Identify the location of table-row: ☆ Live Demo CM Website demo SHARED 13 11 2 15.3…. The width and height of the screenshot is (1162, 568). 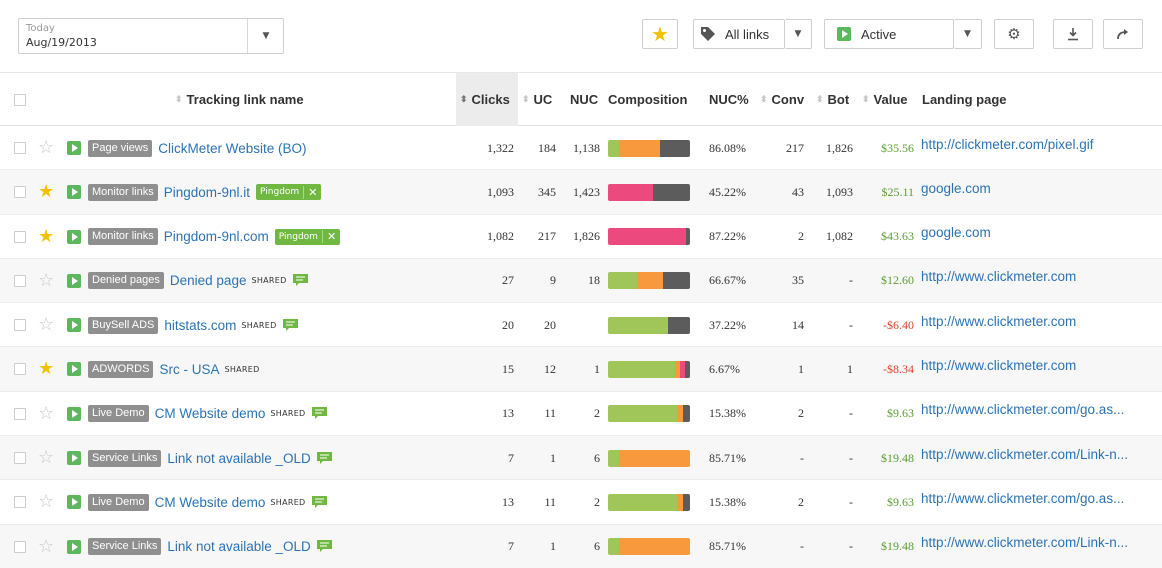
(581, 414).